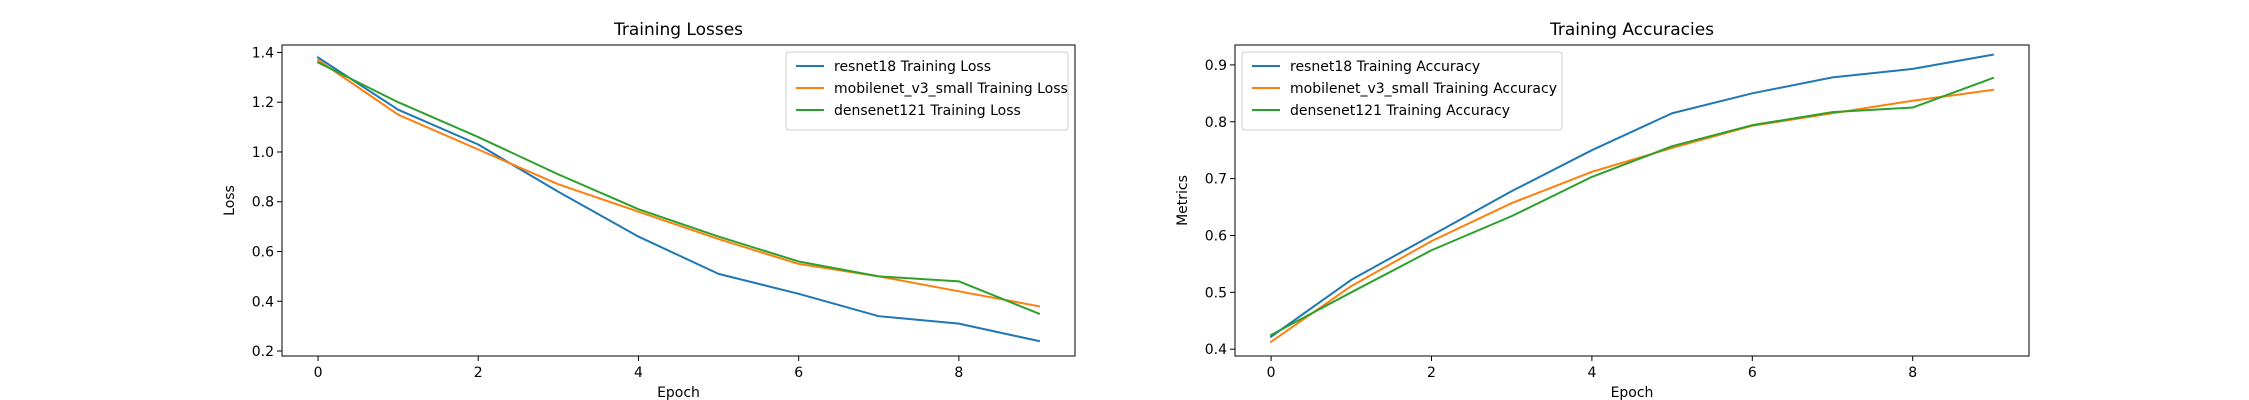 Image resolution: width=2249 pixels, height=400 pixels. What do you see at coordinates (1183, 200) in the screenshot?
I see `y-axis-label: Metrics` at bounding box center [1183, 200].